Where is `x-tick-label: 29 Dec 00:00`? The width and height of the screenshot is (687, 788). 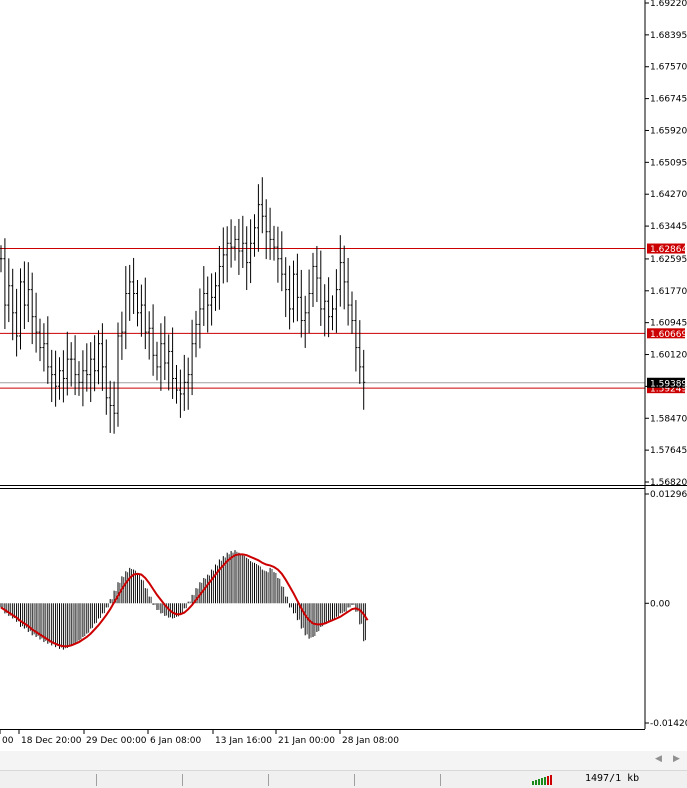
x-tick-label: 29 Dec 00:00 is located at coordinates (116, 741).